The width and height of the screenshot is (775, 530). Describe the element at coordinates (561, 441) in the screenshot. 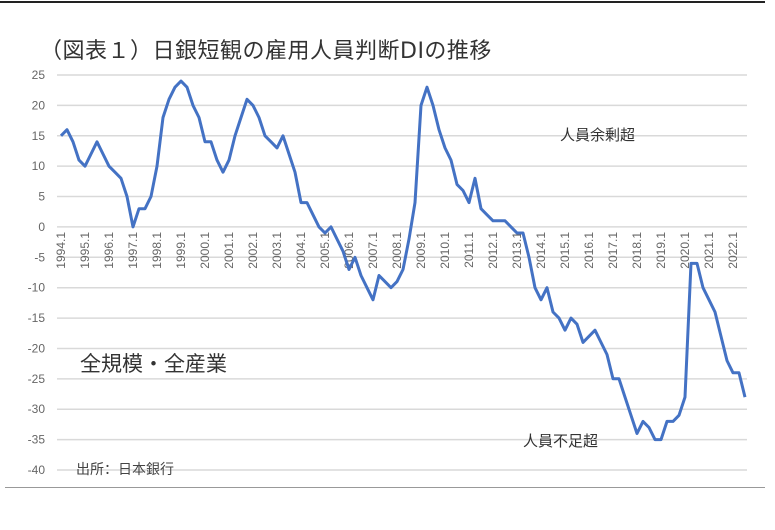

I see `annotation-shortage: 人員不足超` at that location.